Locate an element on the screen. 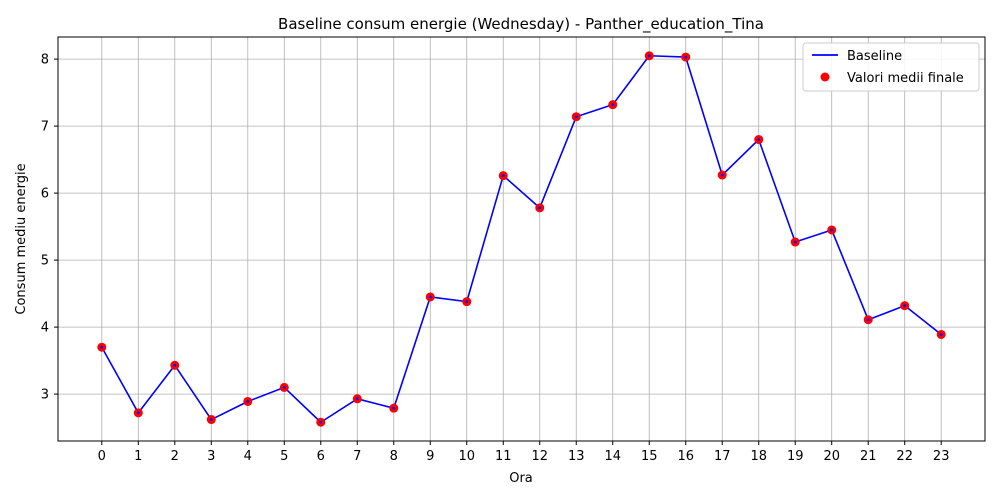 The image size is (1000, 500). x-tick-label: 18 is located at coordinates (758, 456).